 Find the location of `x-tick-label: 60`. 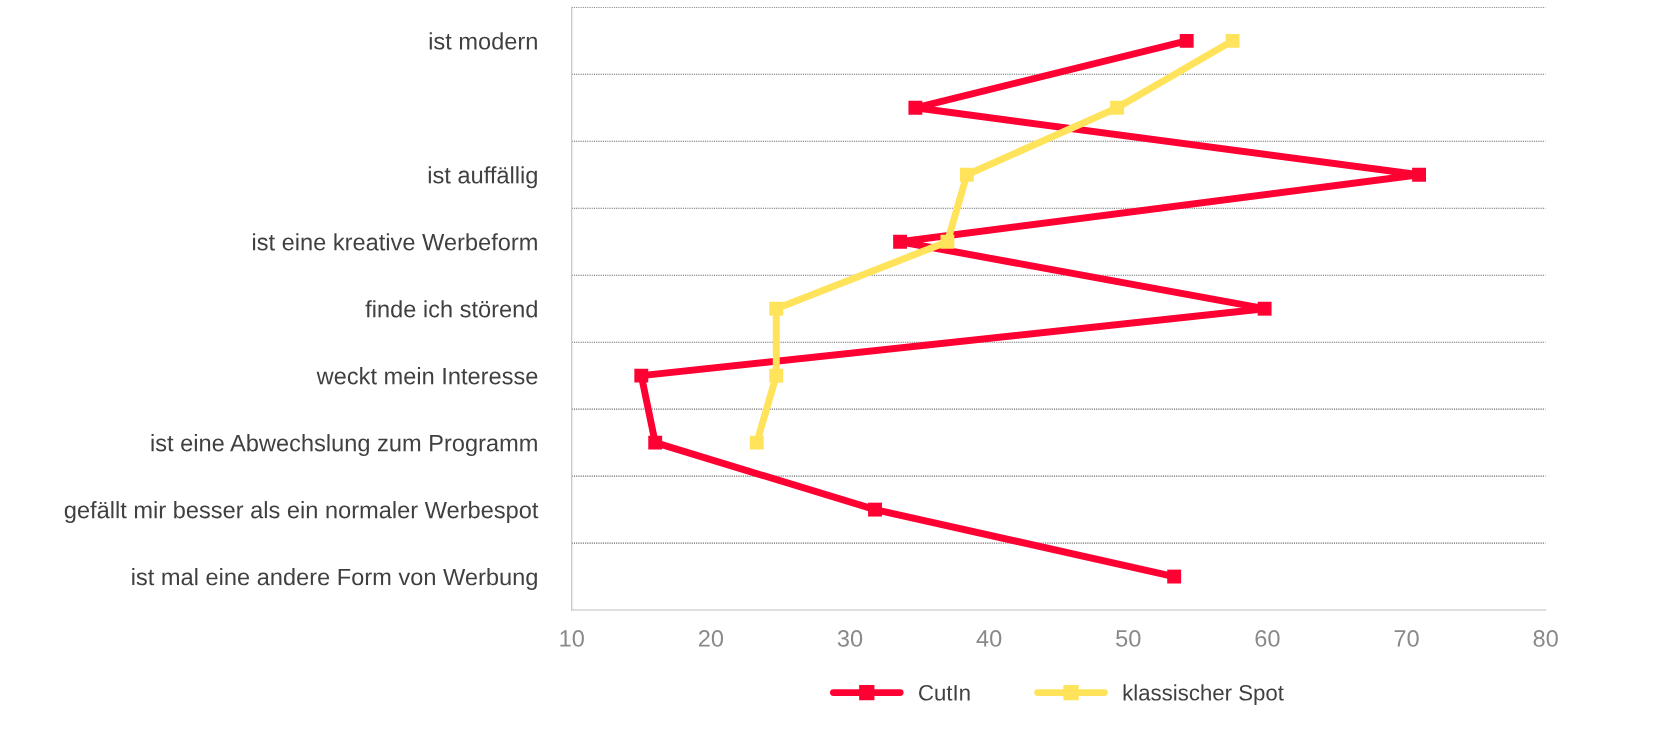

x-tick-label: 60 is located at coordinates (1267, 638).